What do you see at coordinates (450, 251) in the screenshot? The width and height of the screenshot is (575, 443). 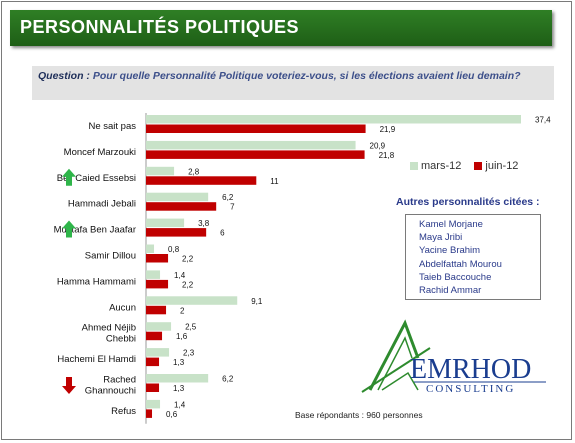 I see `other-name: Yacine Brahim` at bounding box center [450, 251].